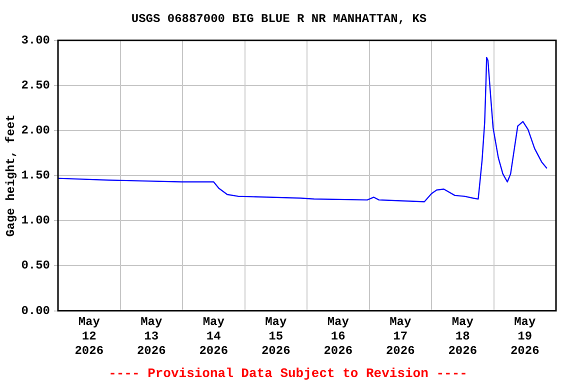  Describe the element at coordinates (213, 336) in the screenshot. I see `x-tick-label: May 14 2026` at that location.